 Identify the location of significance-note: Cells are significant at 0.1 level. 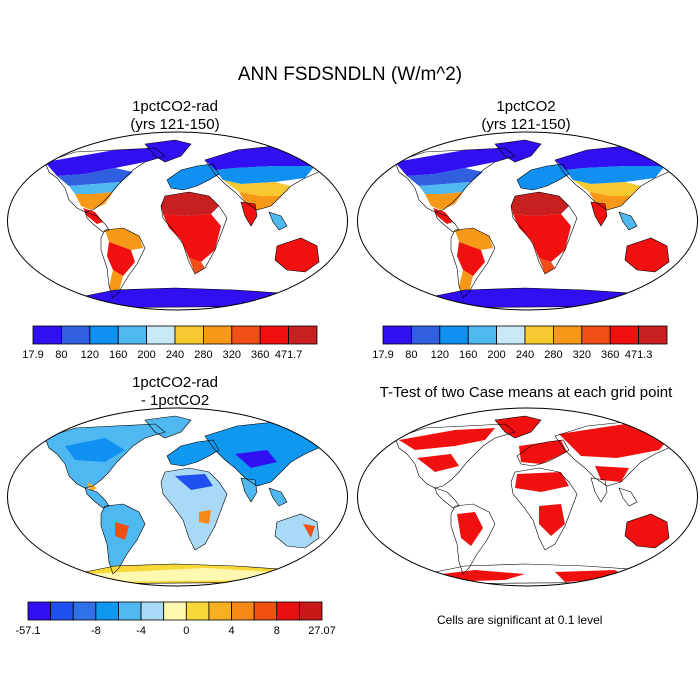
(520, 620).